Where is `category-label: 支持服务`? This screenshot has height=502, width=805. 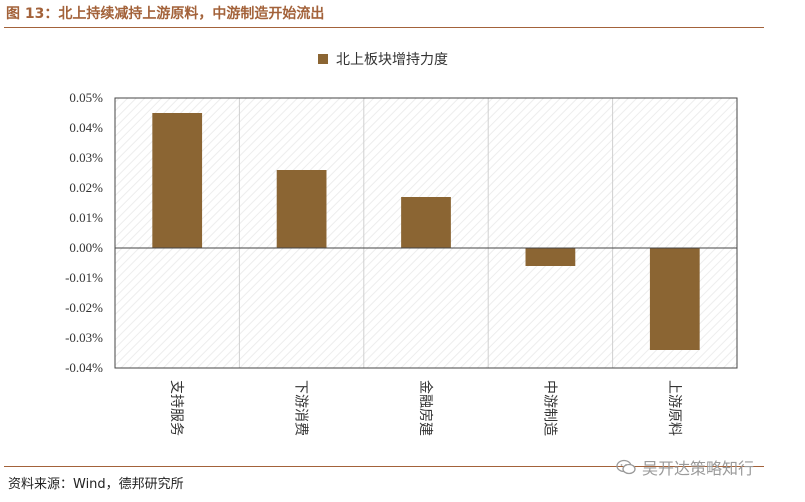
category-label: 支持服务 is located at coordinates (176, 408).